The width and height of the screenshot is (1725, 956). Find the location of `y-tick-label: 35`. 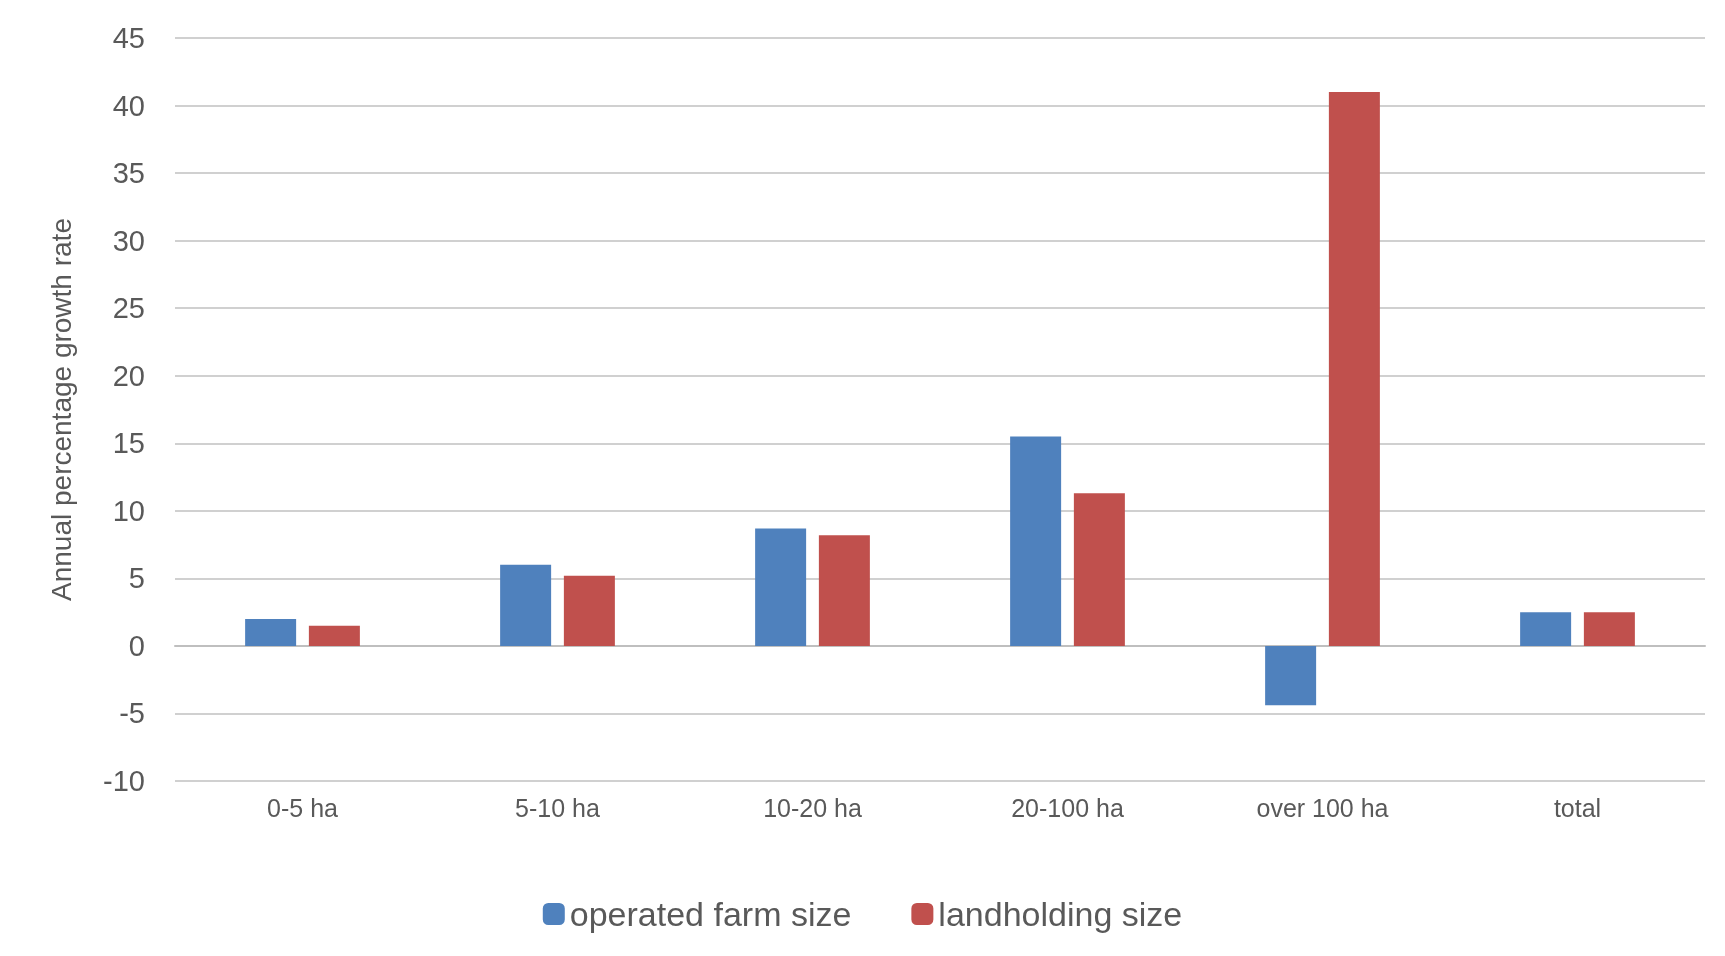

y-tick-label: 35 is located at coordinates (128, 173).